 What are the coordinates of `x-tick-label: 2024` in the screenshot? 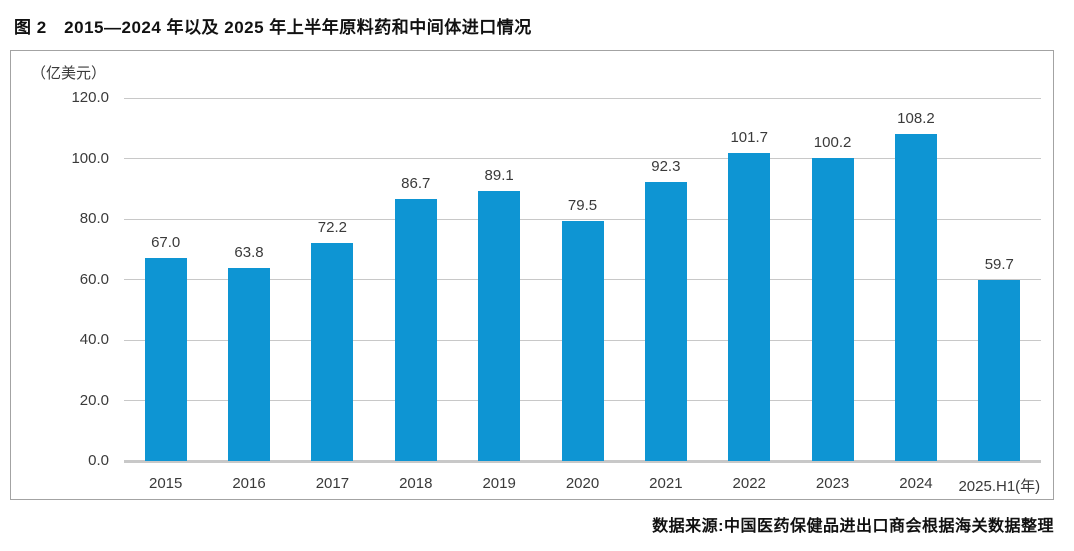 It's located at (916, 483).